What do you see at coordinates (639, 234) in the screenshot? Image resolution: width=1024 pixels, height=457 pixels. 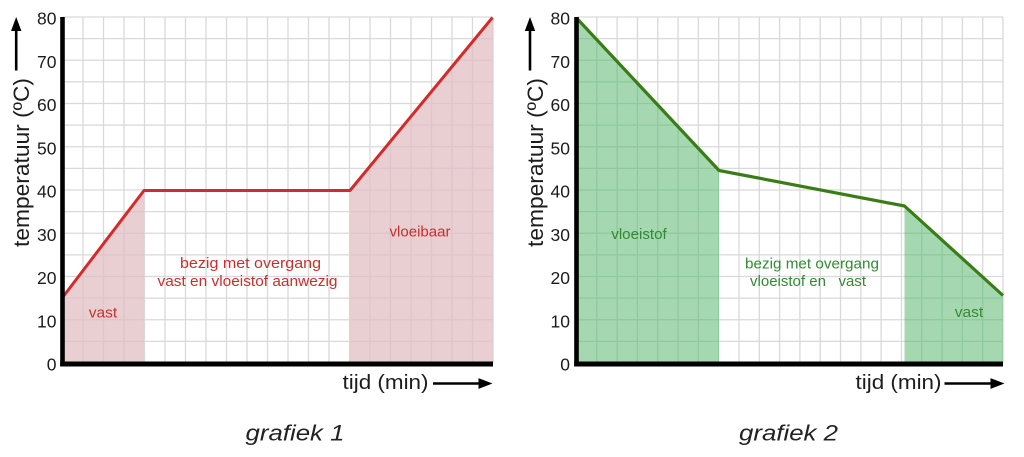 I see `svg-text: vloeistof` at bounding box center [639, 234].